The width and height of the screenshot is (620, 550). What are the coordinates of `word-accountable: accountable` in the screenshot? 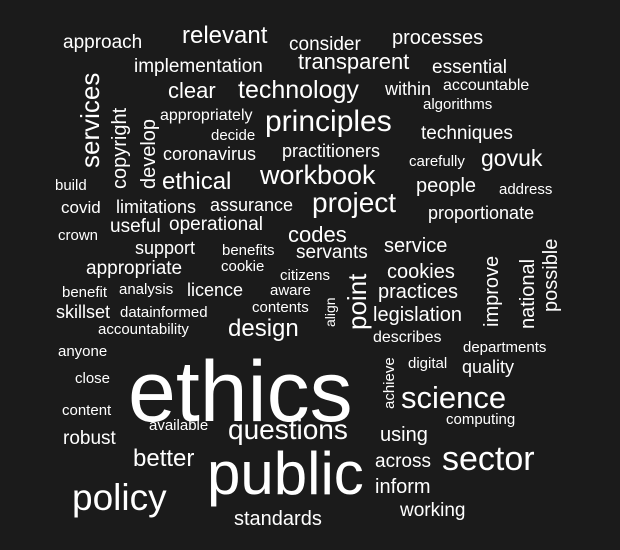 It's located at (486, 85).